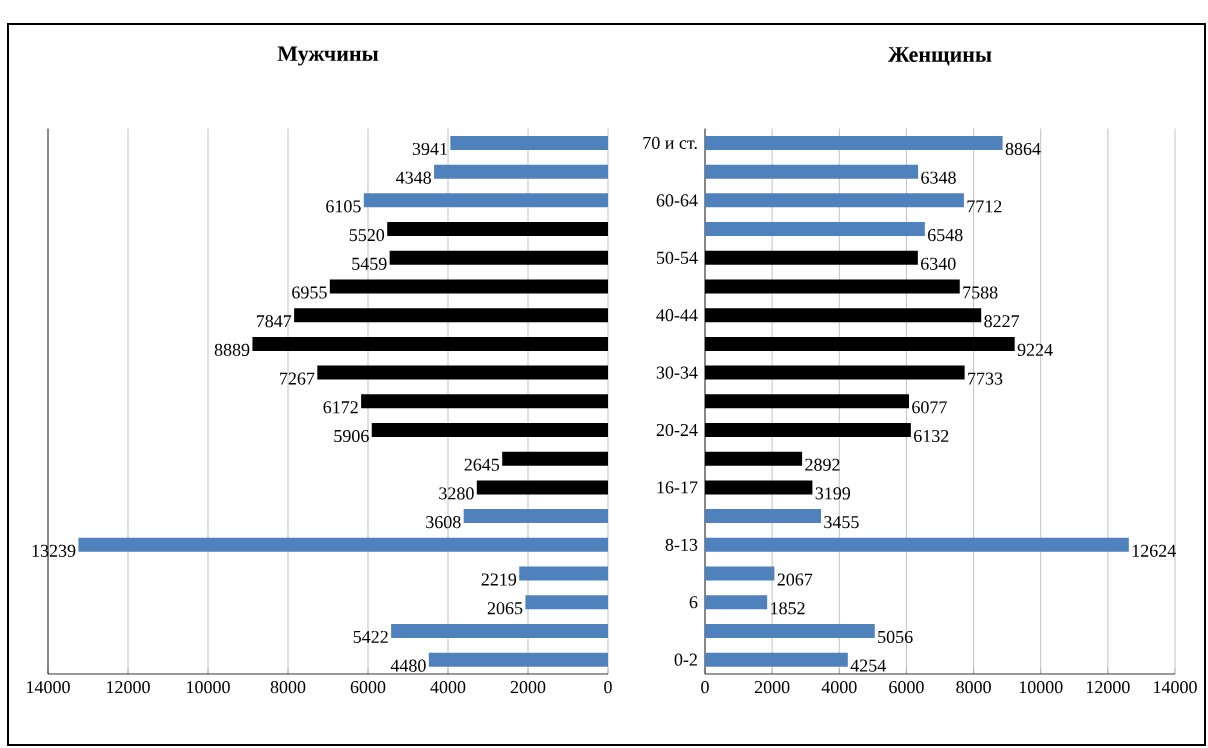 This screenshot has width=1208, height=748. Describe the element at coordinates (351, 436) in the screenshot. I see `data-label: 5906` at that location.